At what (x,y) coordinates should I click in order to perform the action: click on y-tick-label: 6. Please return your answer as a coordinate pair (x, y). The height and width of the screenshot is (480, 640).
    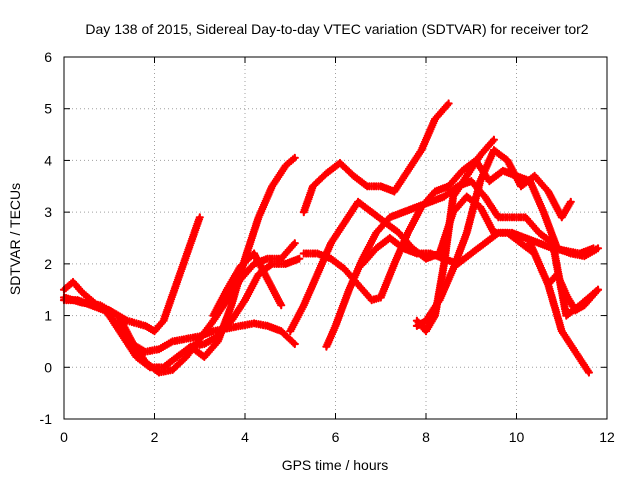
    Looking at the image, I should click on (48, 57).